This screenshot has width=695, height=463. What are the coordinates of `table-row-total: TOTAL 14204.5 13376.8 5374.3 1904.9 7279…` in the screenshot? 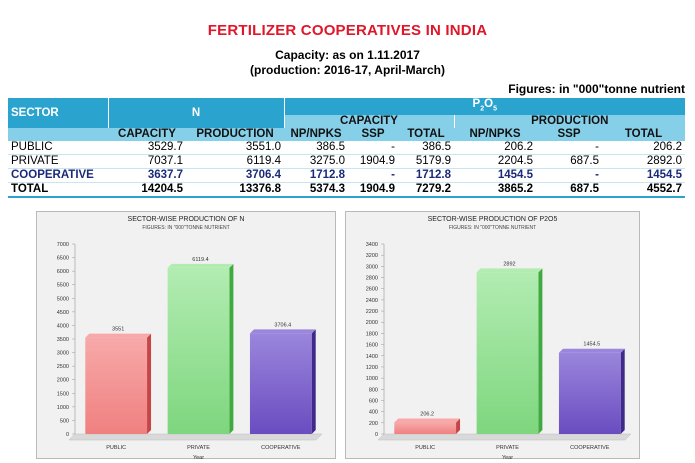 It's located at (346, 190).